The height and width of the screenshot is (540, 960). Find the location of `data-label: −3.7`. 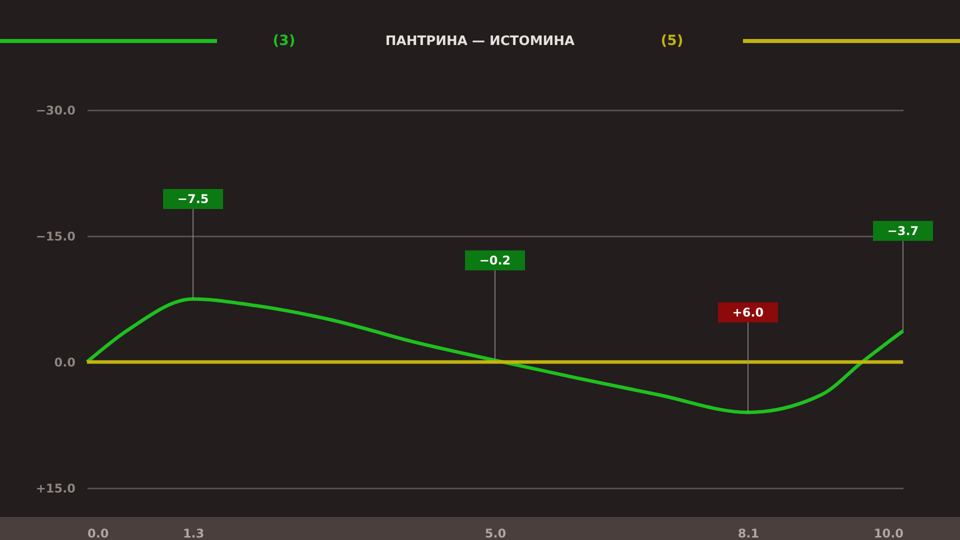

data-label: −3.7 is located at coordinates (903, 231).